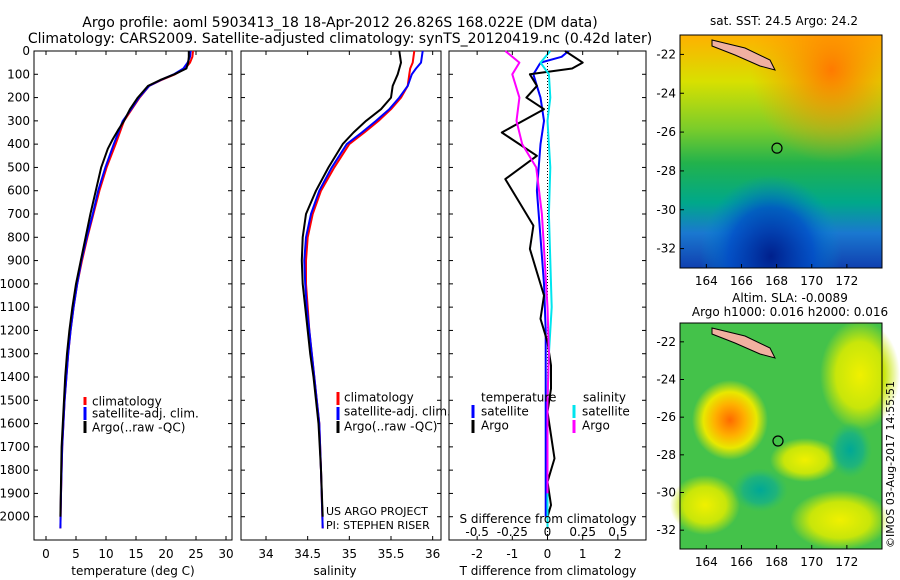  What do you see at coordinates (477, 554) in the screenshot?
I see `x-tick-label: -2` at bounding box center [477, 554].